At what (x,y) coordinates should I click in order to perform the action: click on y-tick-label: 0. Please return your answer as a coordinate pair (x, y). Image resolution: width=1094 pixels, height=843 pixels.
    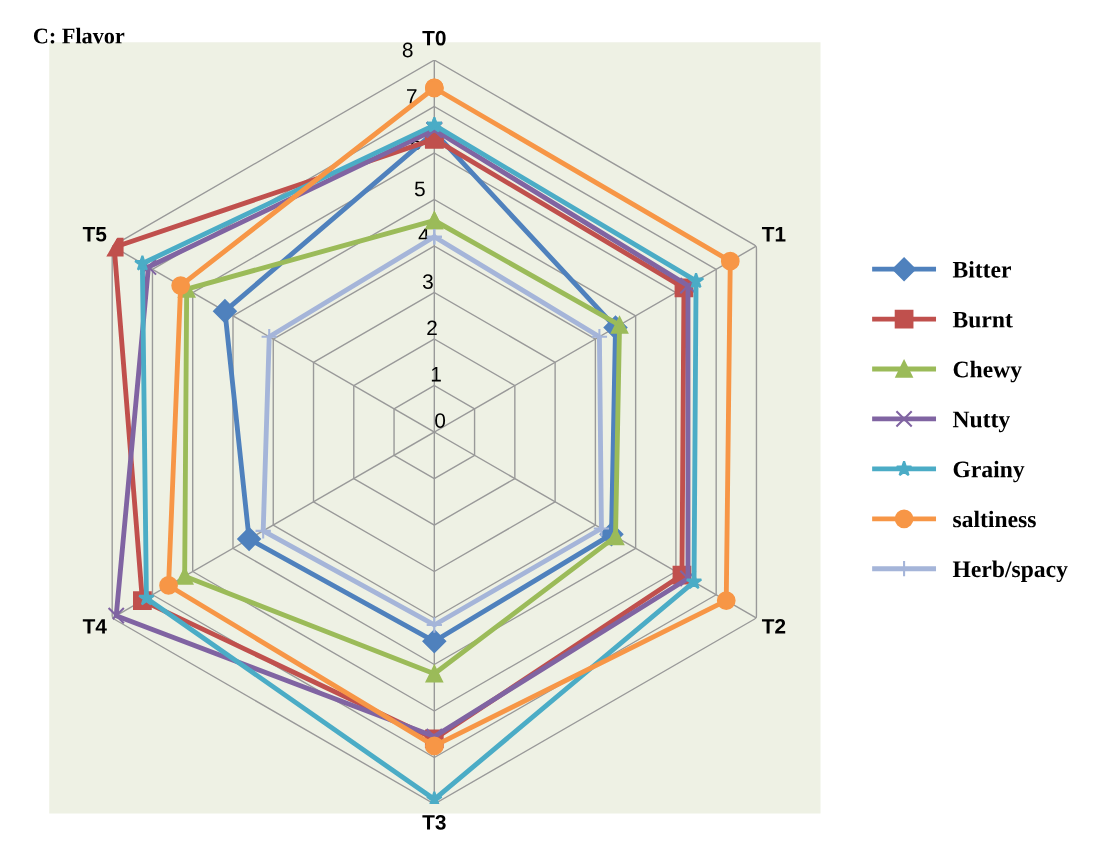
    Looking at the image, I should click on (440, 420).